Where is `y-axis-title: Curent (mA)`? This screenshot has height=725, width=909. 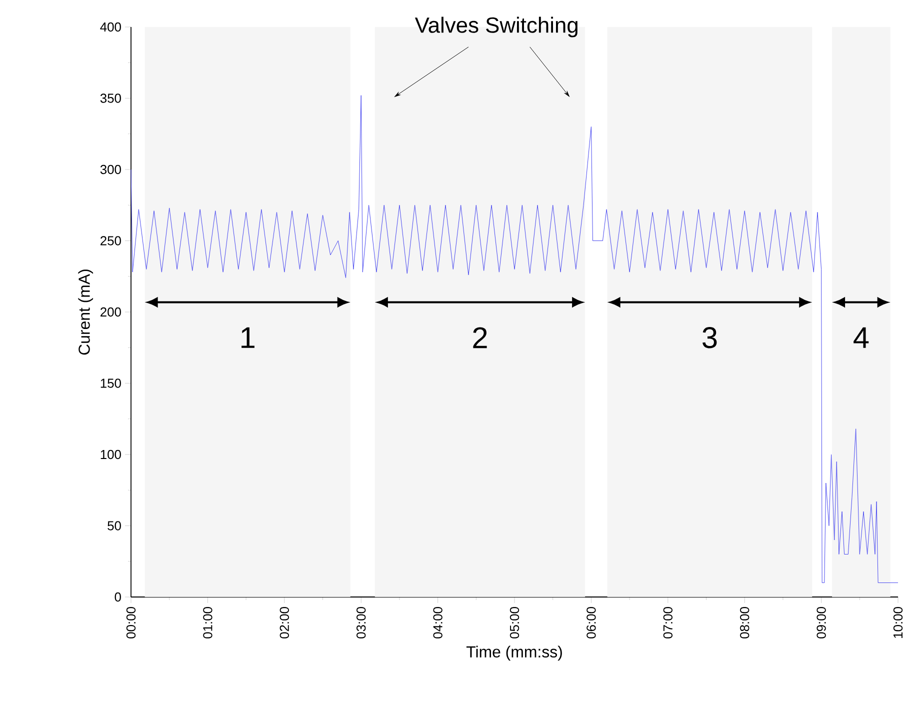
y-axis-title: Curent (mA) is located at coordinates (86, 312).